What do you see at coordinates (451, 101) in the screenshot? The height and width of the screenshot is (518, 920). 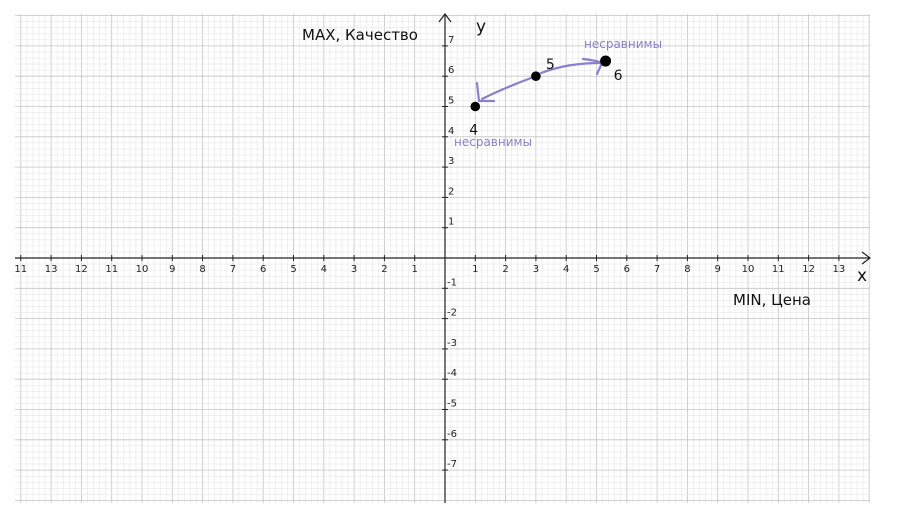 I see `y-tick-label: 5` at bounding box center [451, 101].